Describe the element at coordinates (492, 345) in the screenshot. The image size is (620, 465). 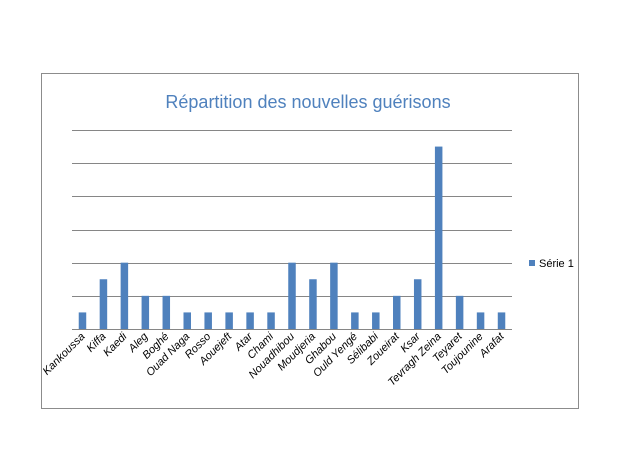
I see `x-tick-label: Arafat` at that location.